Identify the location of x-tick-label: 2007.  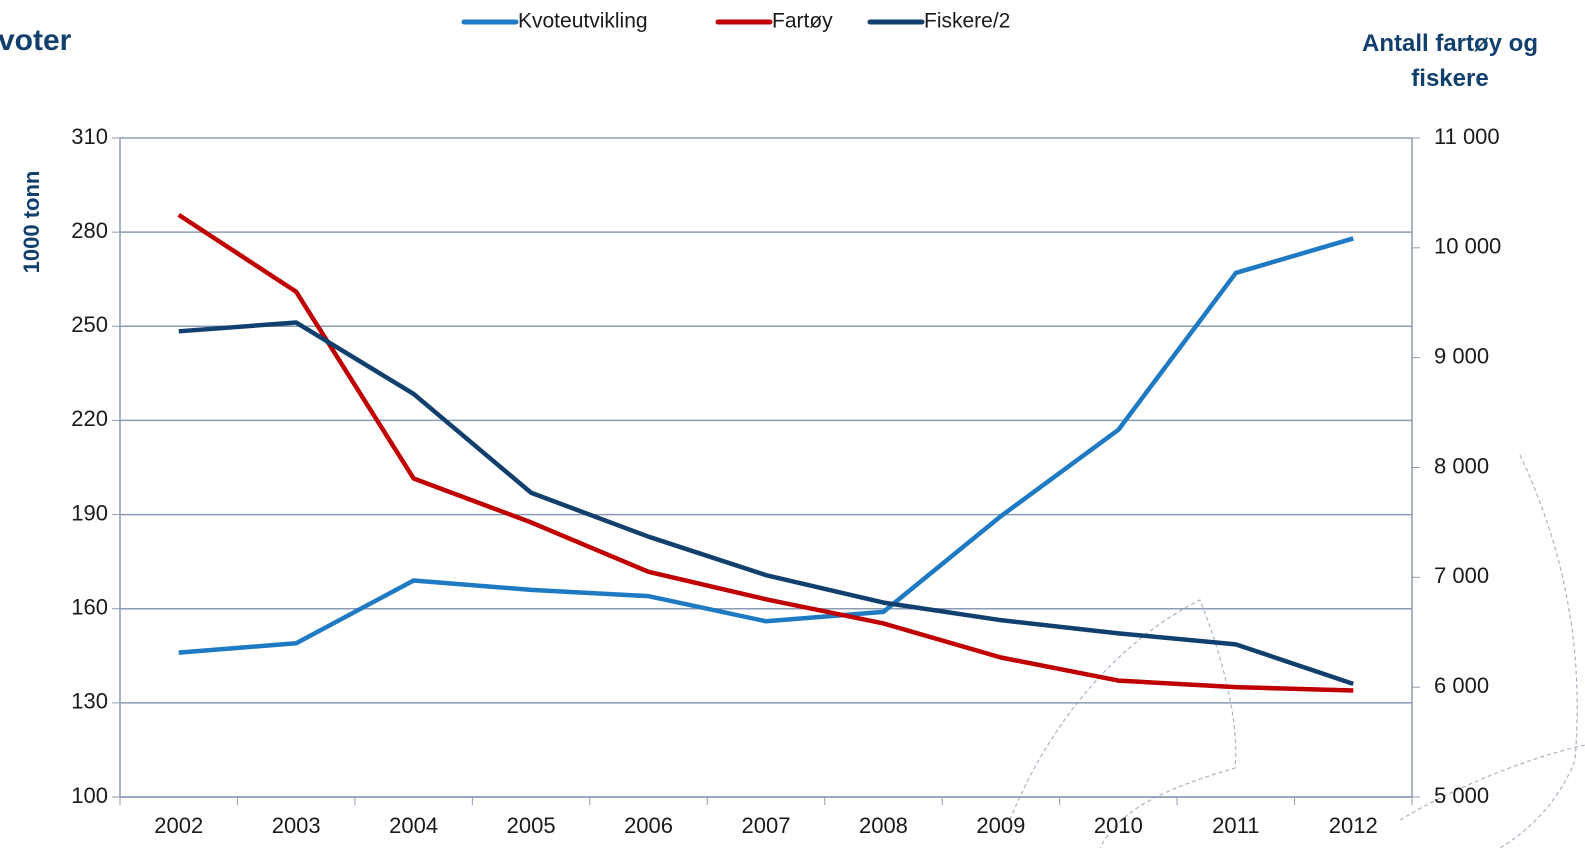
(766, 825).